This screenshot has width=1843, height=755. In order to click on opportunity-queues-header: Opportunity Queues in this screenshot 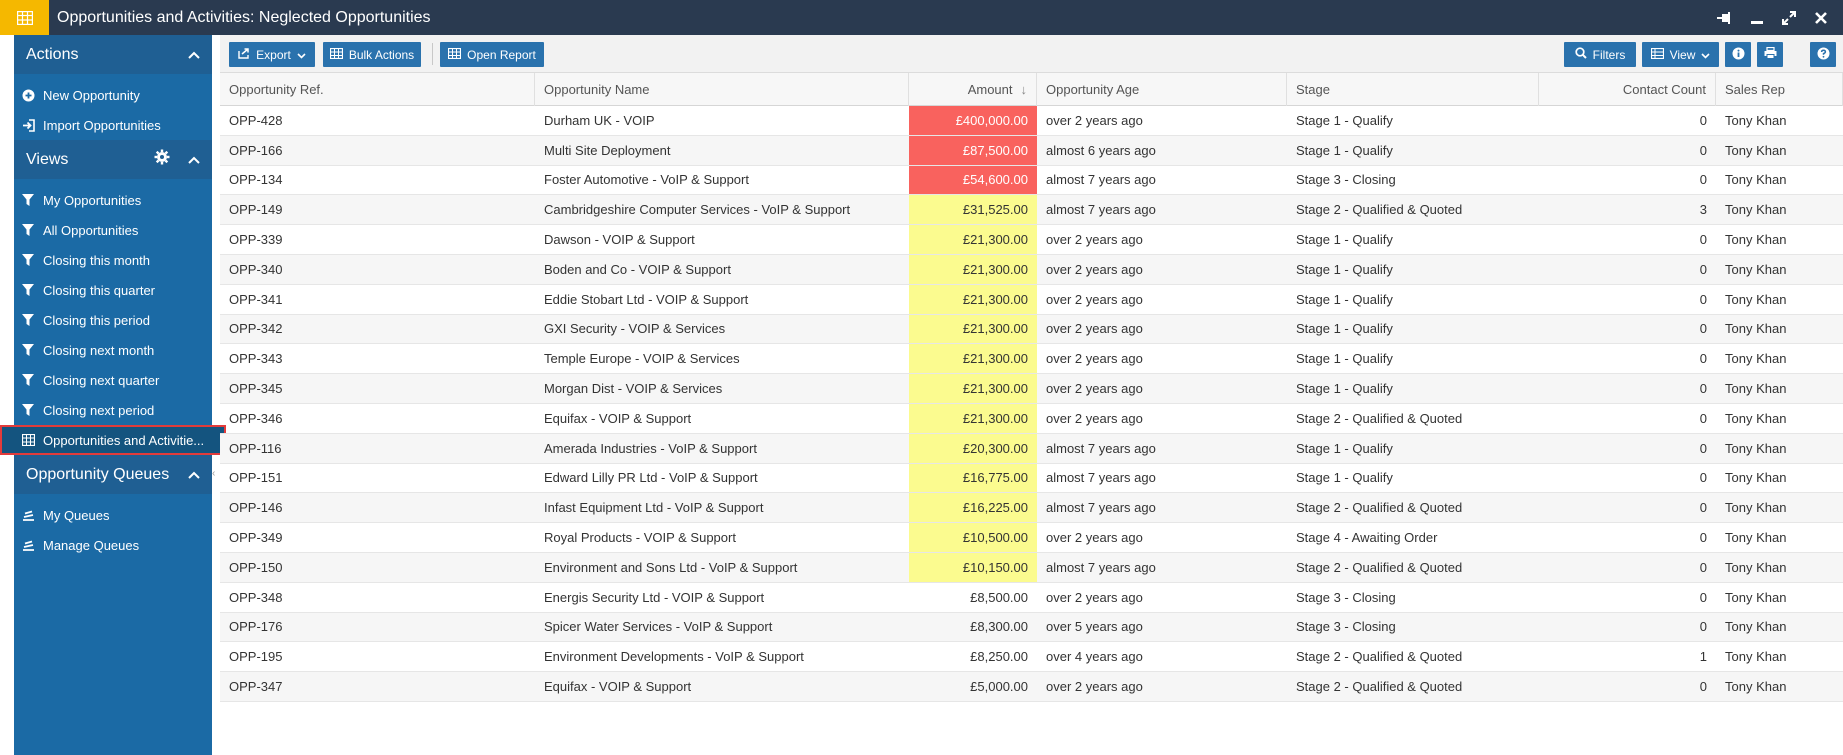, I will do `click(113, 474)`.